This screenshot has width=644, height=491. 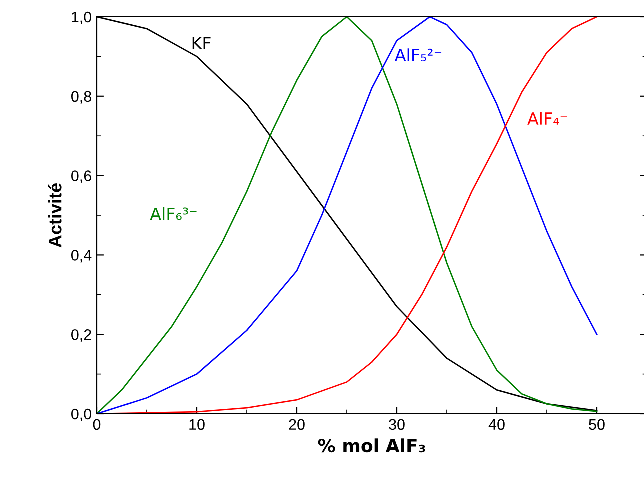 What do you see at coordinates (297, 424) in the screenshot?
I see `x-tick-label: 20` at bounding box center [297, 424].